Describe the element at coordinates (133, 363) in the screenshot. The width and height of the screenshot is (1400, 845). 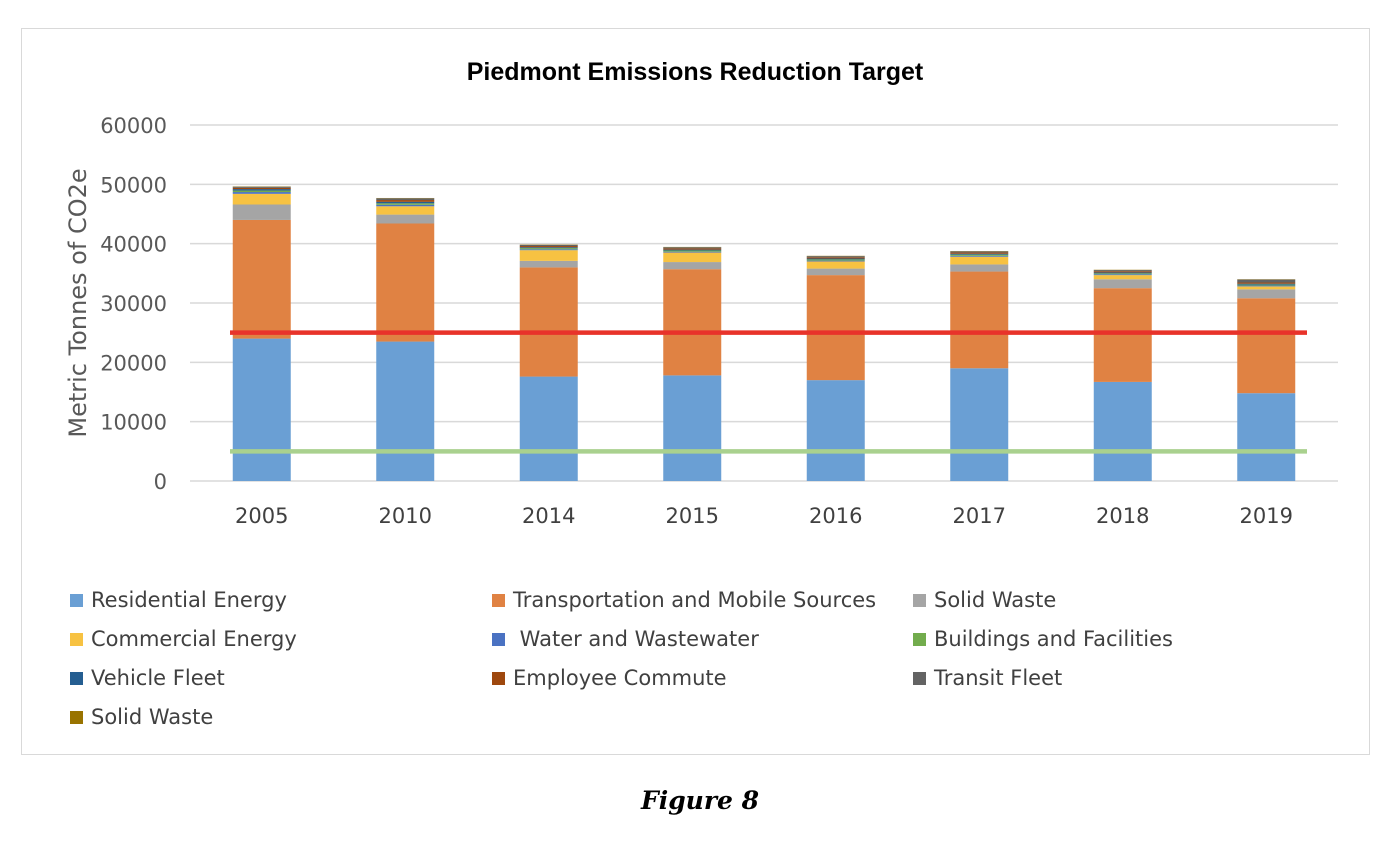
I see `y-tick-label: 20000` at that location.